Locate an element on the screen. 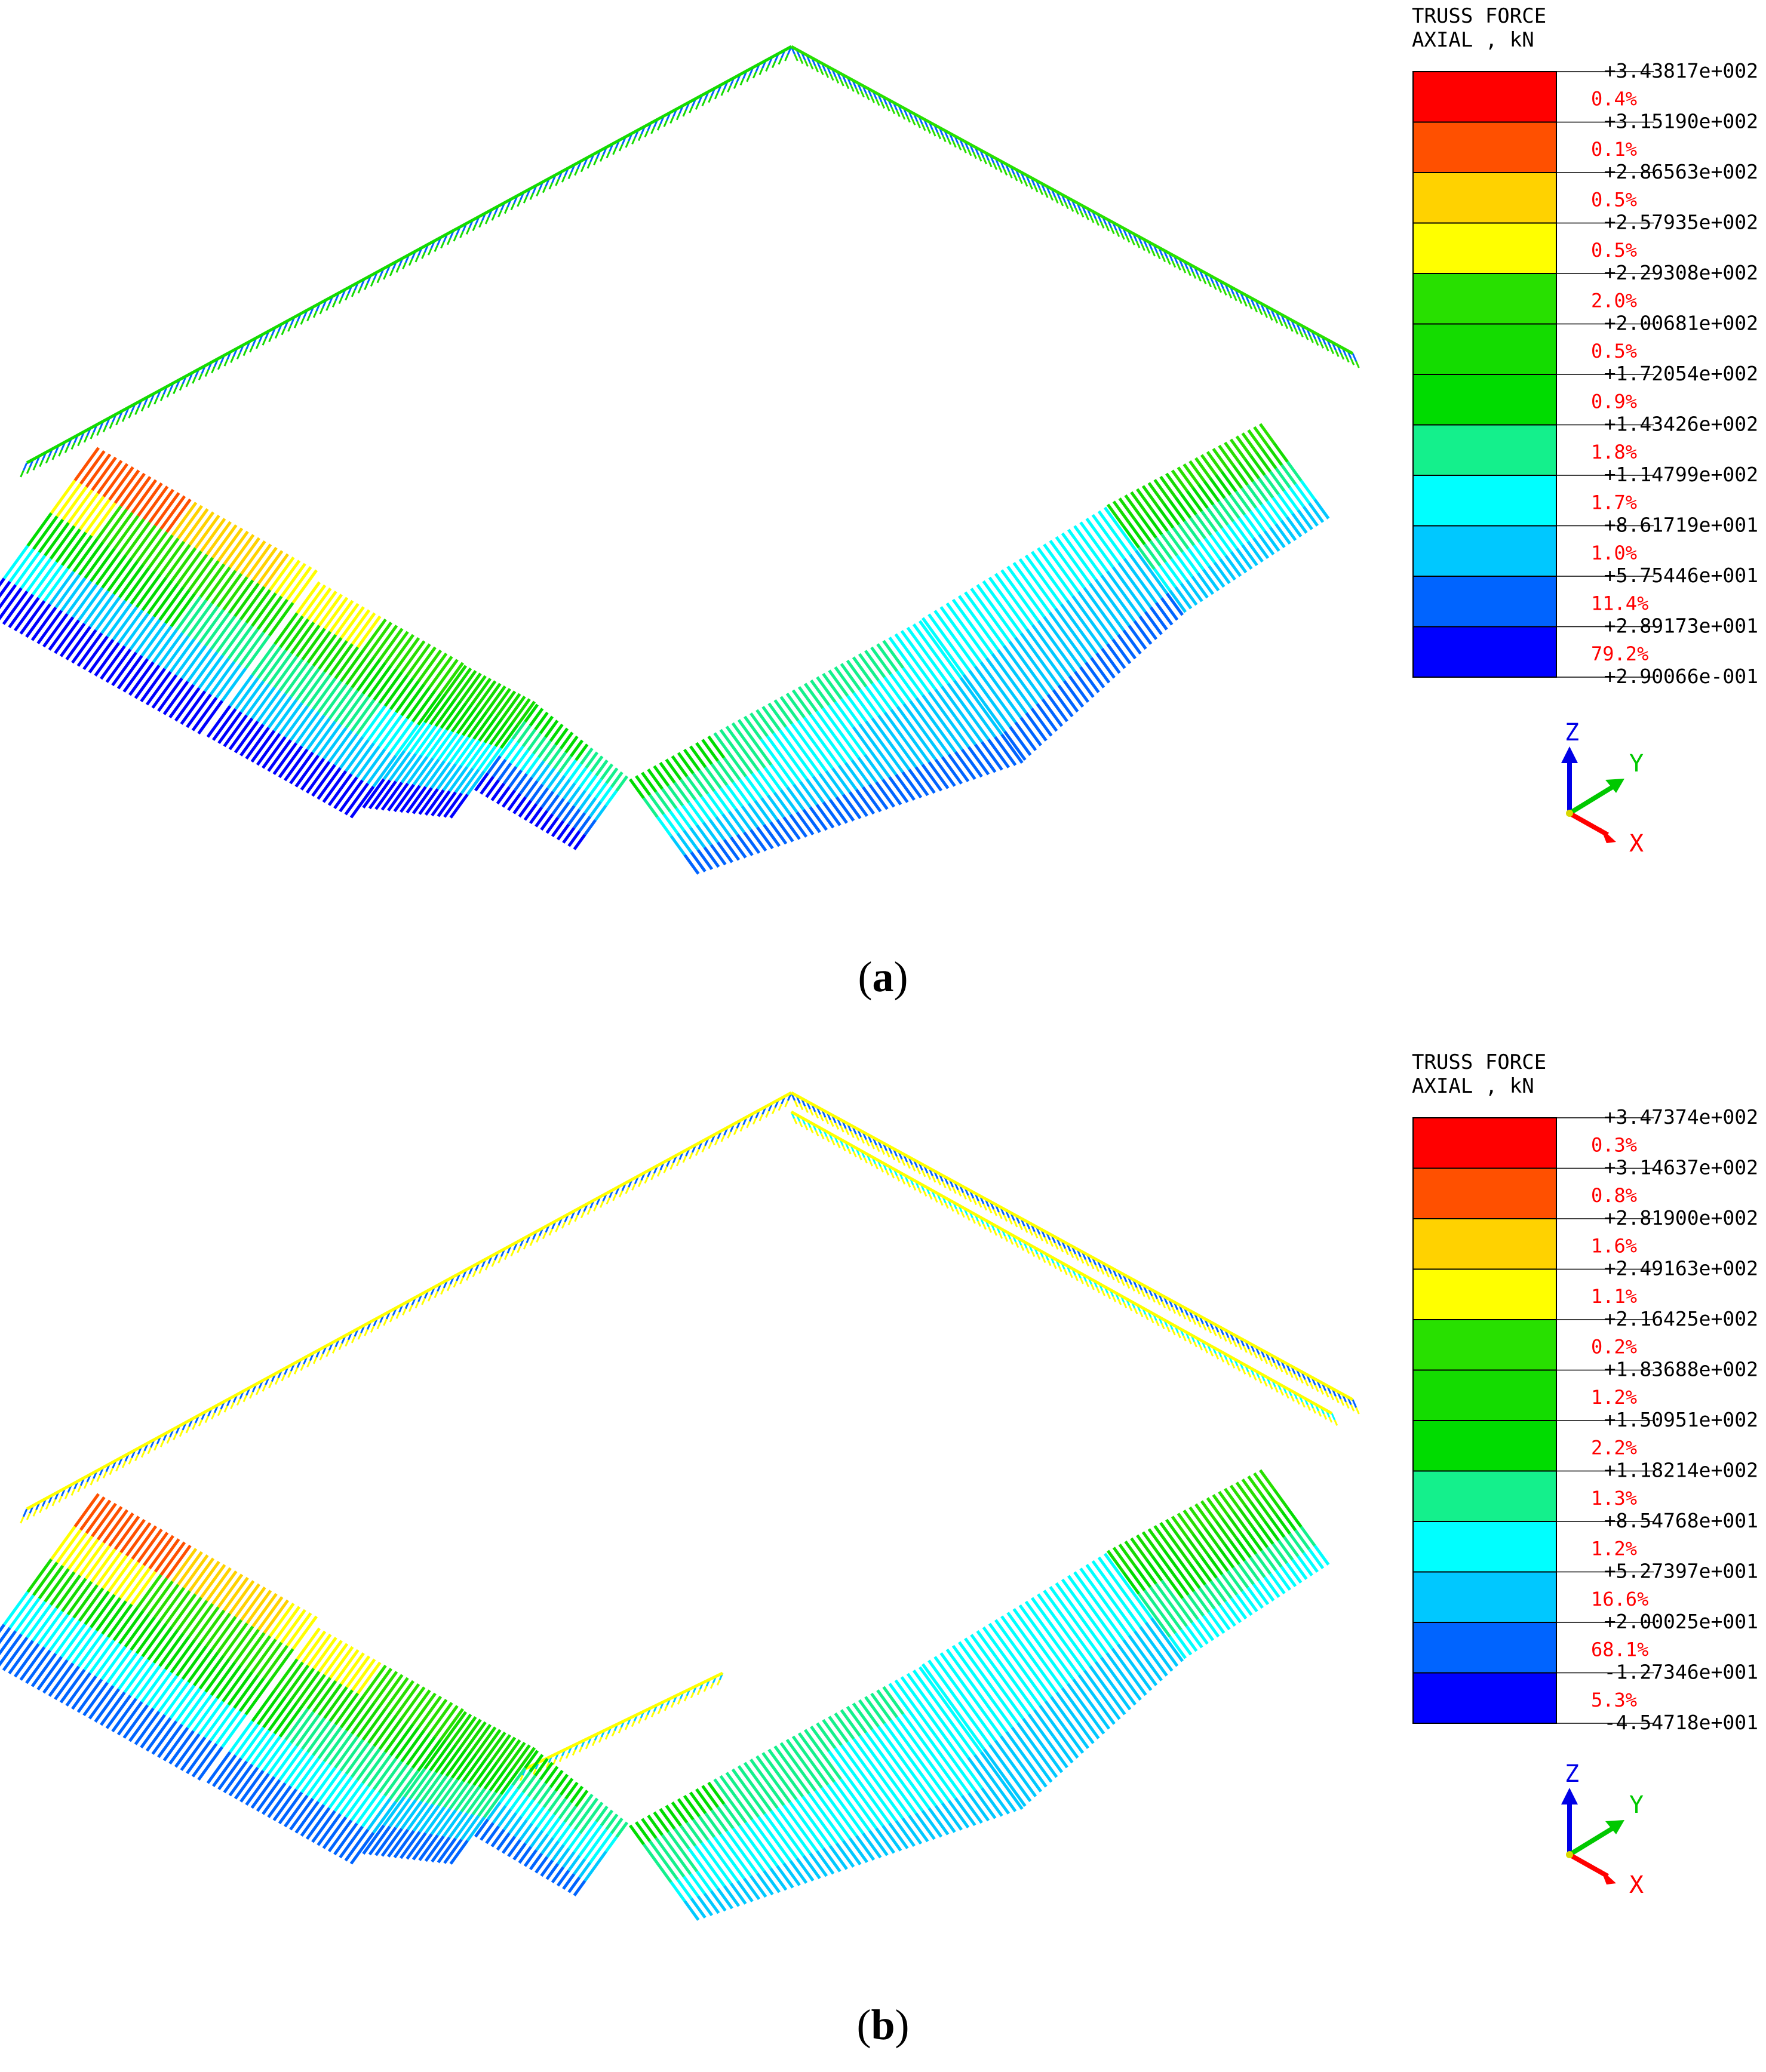  axis-triad-a: Z Y X is located at coordinates (1603, 788).